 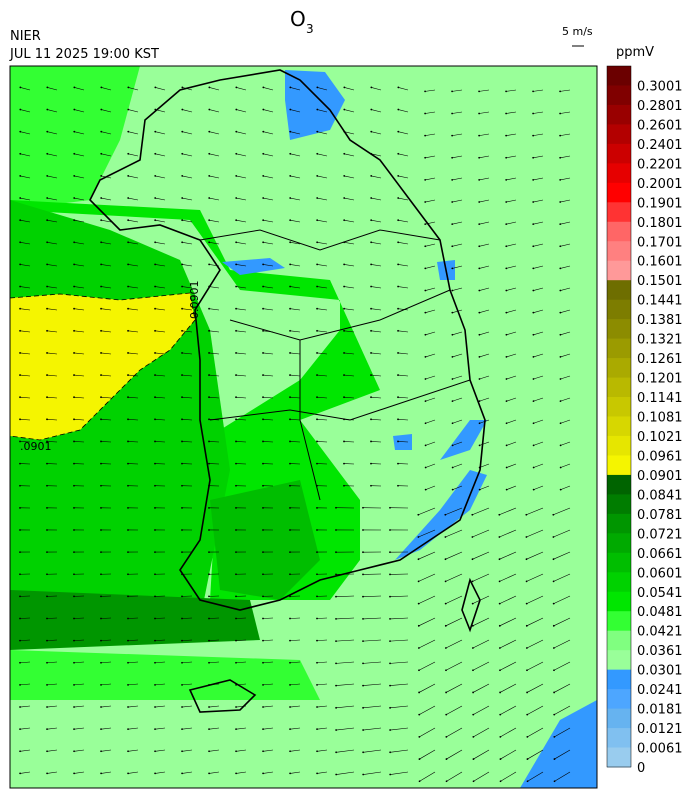 I want to click on colorbar-label: 0.2801, so click(x=660, y=106).